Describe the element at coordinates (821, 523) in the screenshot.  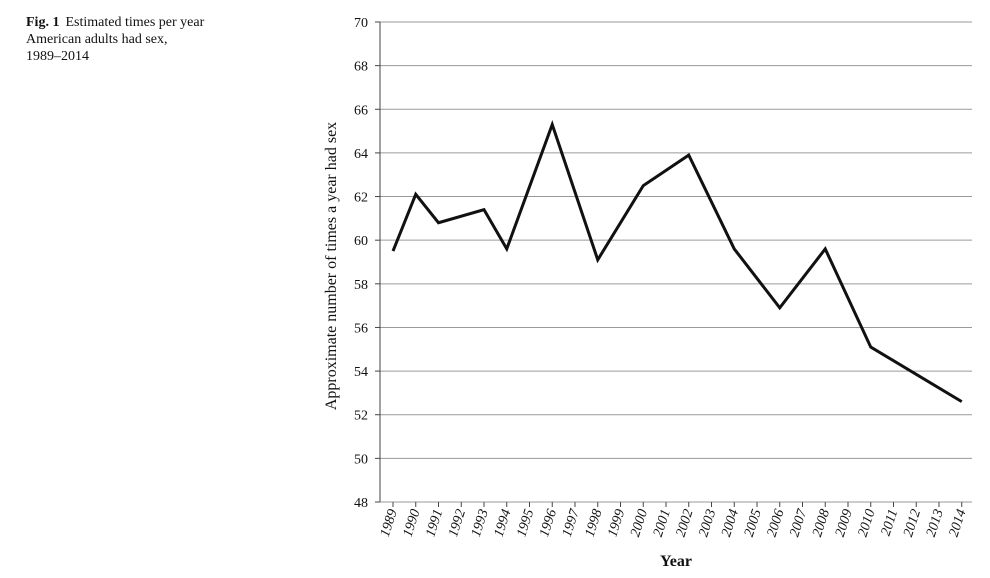
I see `x-tick-label: 2008` at that location.